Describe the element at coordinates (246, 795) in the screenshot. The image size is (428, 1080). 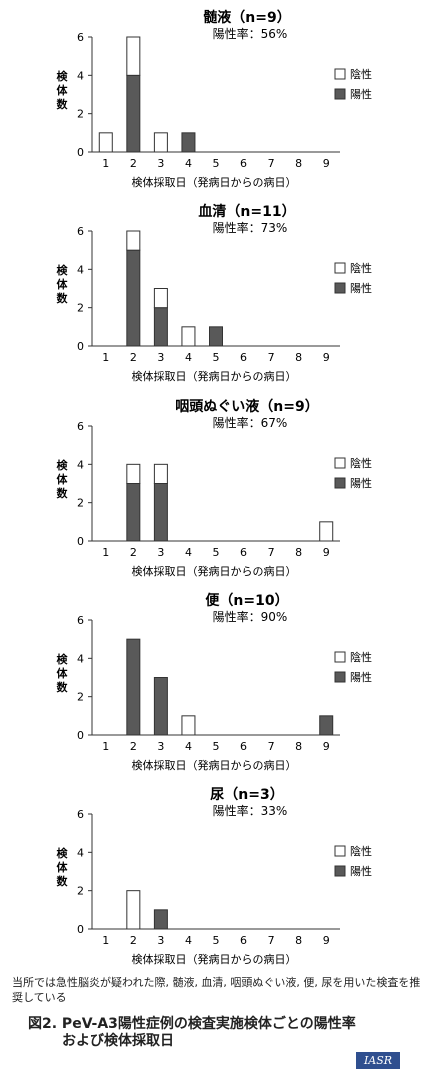
I see `chart-title: 尿（n=3）` at that location.